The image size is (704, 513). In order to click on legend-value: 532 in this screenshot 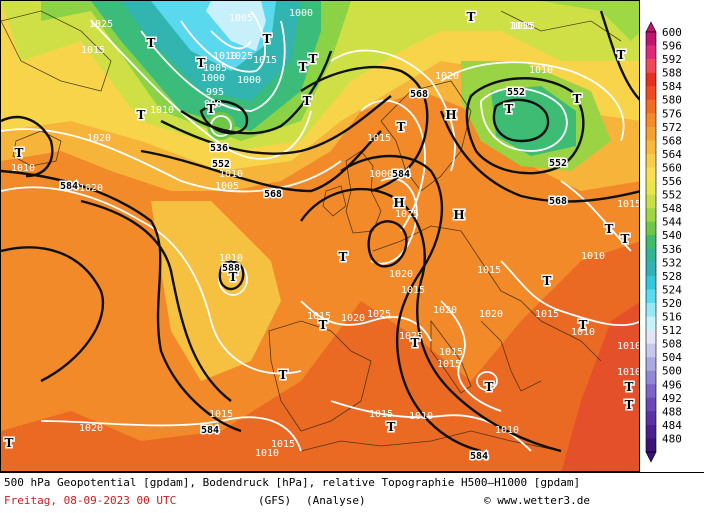, I will do `click(672, 262)`.